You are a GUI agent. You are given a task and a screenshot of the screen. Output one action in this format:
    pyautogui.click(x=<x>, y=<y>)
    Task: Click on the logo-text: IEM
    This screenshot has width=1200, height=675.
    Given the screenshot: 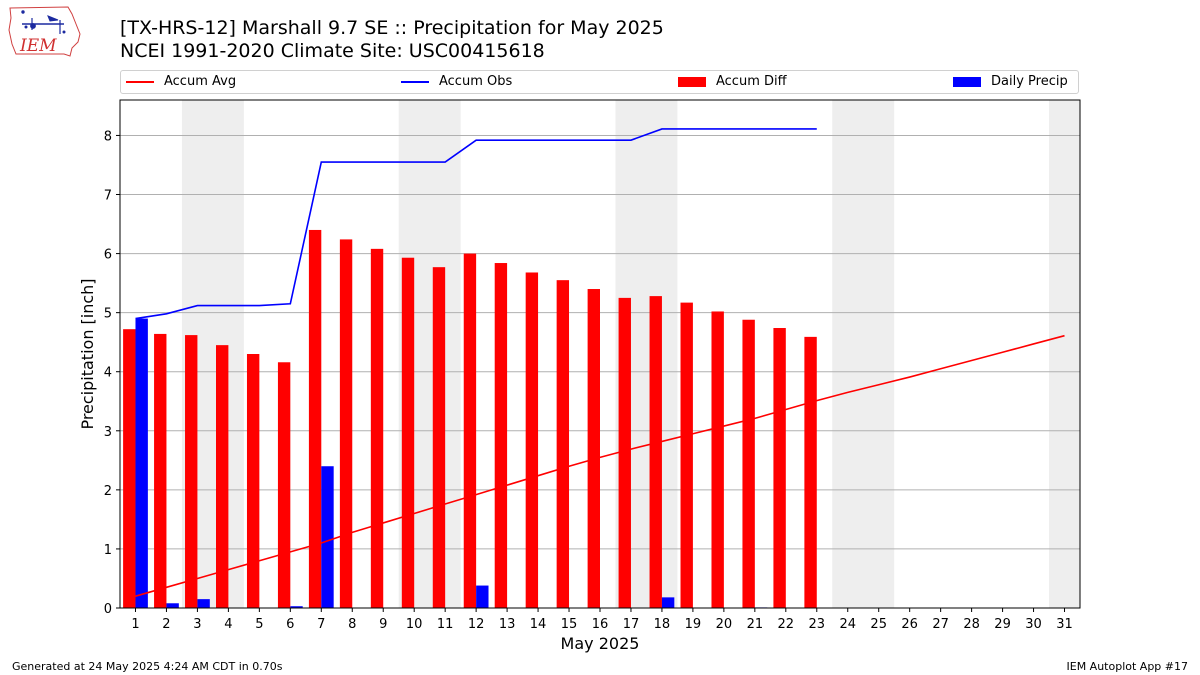 What is the action you would take?
    pyautogui.click(x=38, y=46)
    